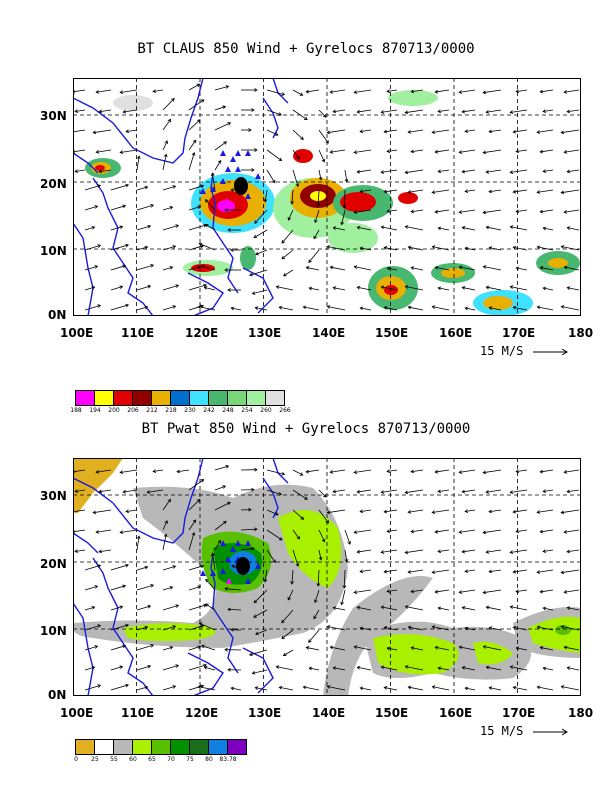 The image size is (612, 792). I want to click on bottom-colorbar-label: 65, so click(152, 759).